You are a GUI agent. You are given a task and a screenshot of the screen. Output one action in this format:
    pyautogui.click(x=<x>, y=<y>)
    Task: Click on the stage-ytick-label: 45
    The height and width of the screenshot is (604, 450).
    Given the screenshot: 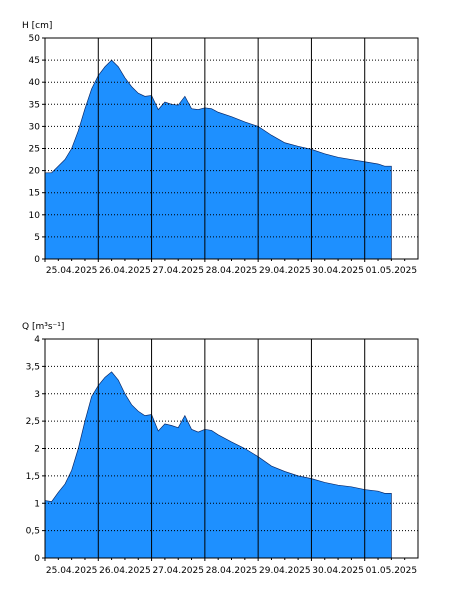 What is the action you would take?
    pyautogui.click(x=34, y=61)
    